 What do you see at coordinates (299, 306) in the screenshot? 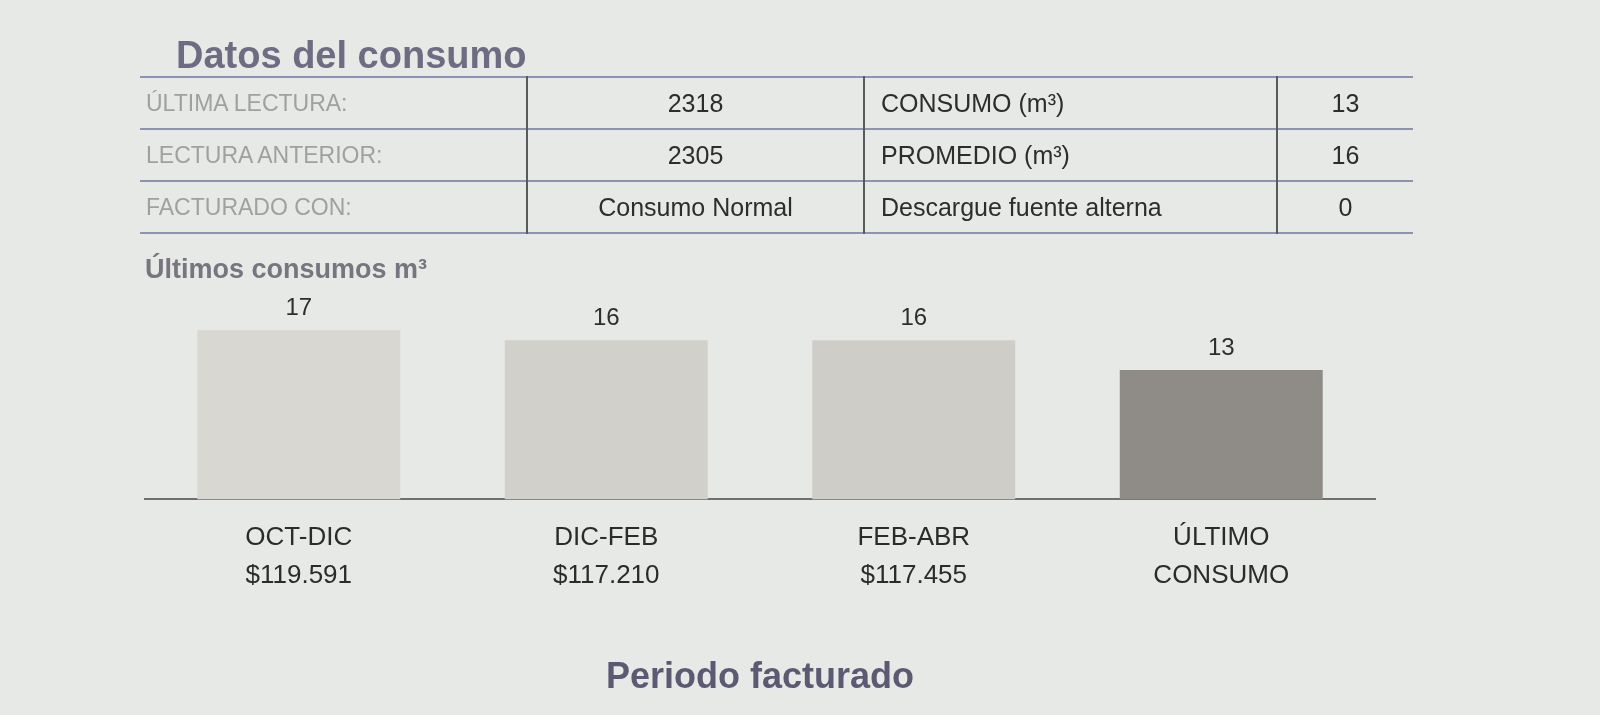
I see `data-label: 17` at bounding box center [299, 306].